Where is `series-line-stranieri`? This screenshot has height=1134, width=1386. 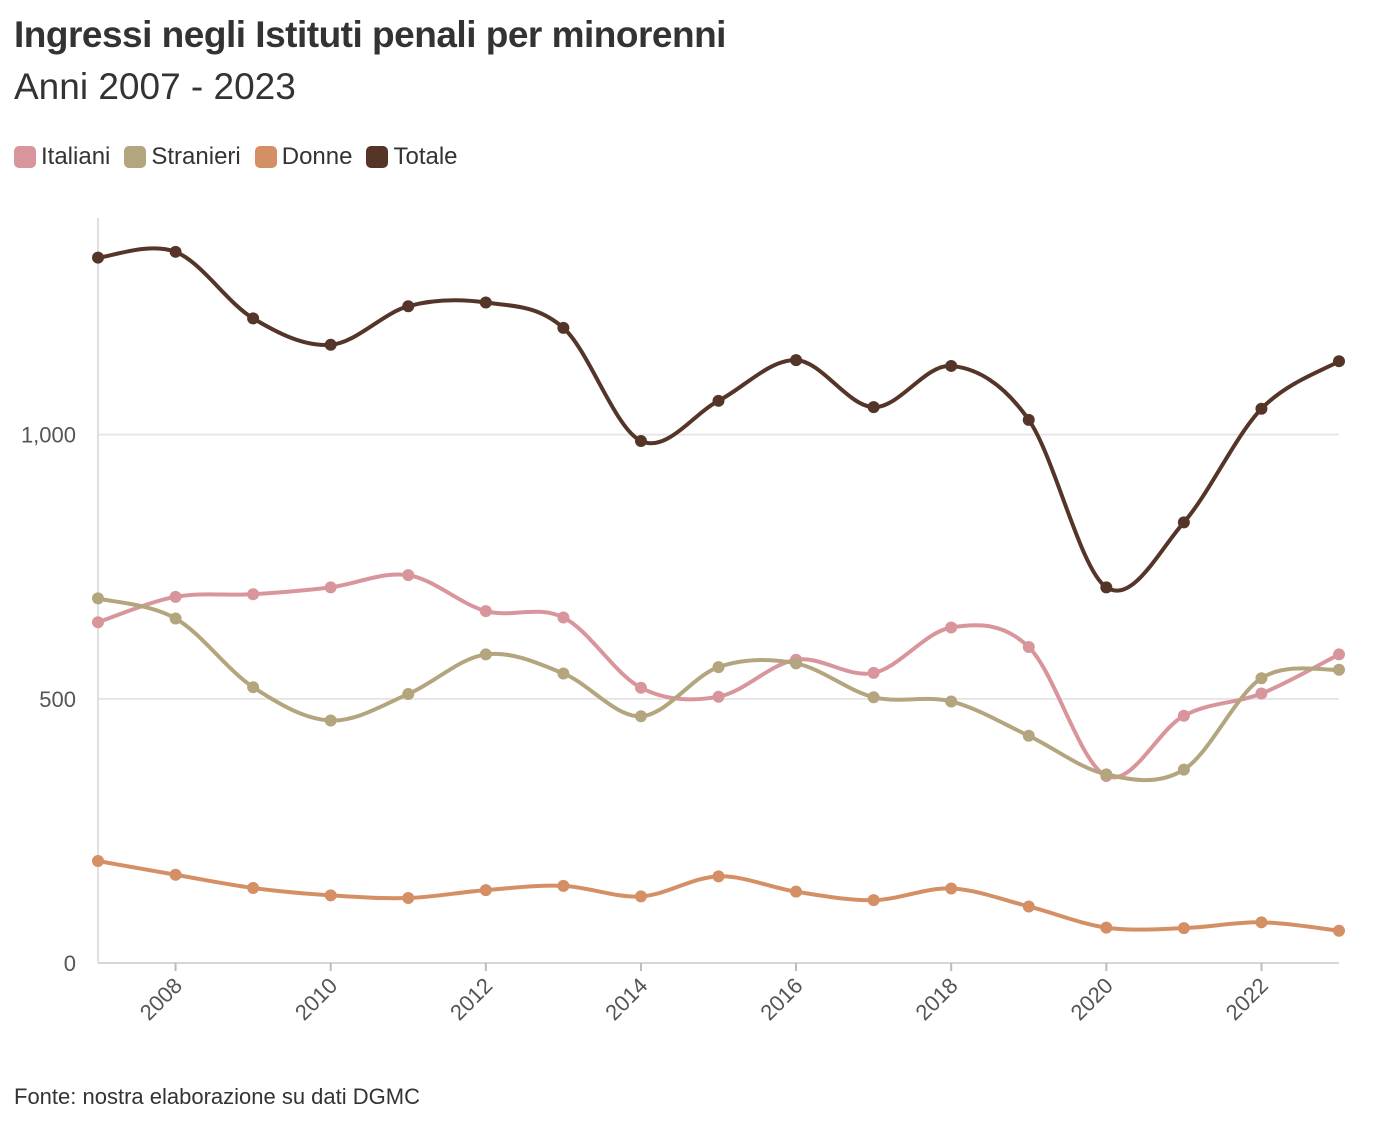
series-line-stranieri is located at coordinates (718, 689).